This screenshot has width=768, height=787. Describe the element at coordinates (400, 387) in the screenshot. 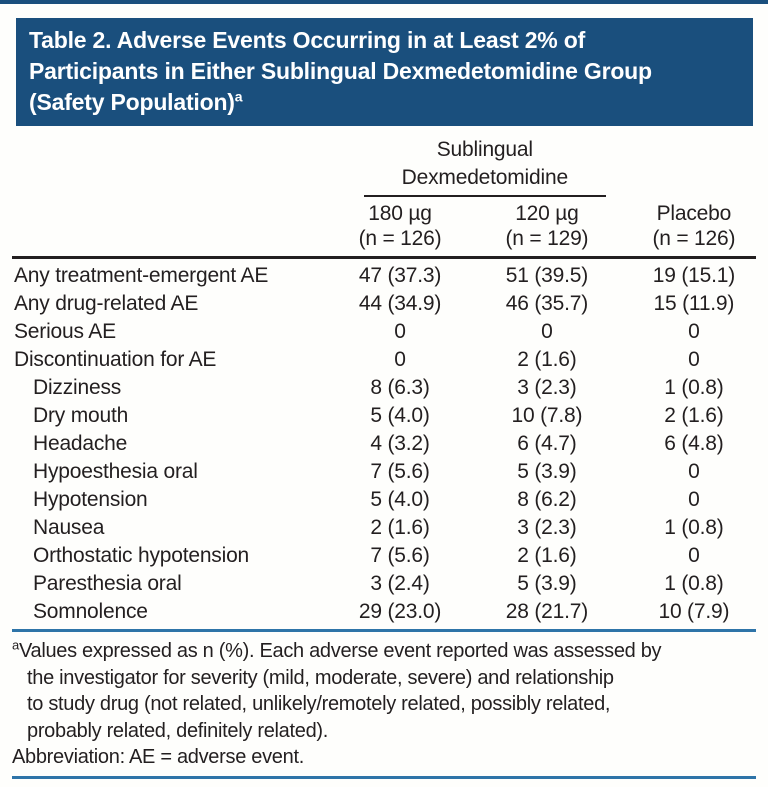

I see `value-180ug: 8 (6.3)` at that location.